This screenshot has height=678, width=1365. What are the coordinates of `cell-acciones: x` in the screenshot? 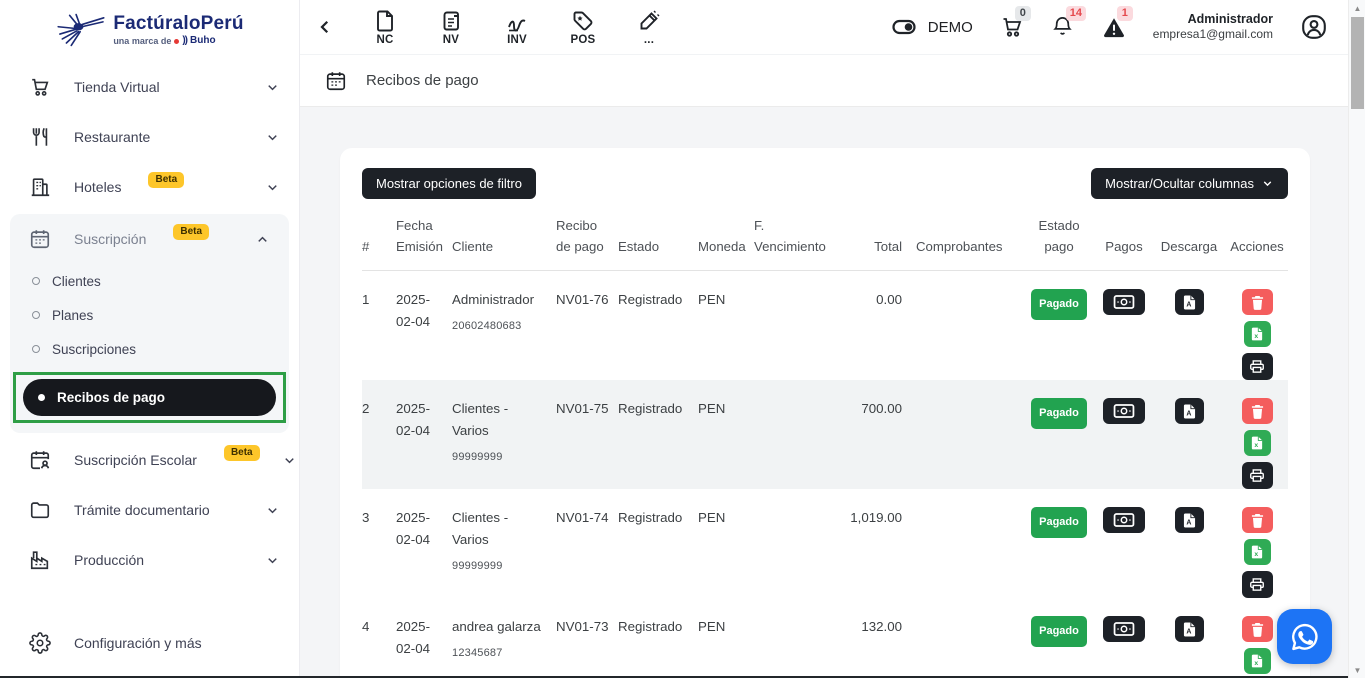 It's located at (1257, 638).